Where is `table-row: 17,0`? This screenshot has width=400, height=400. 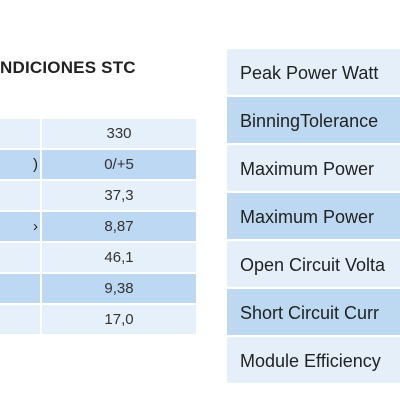
table-row: 17,0 is located at coordinates (98, 320).